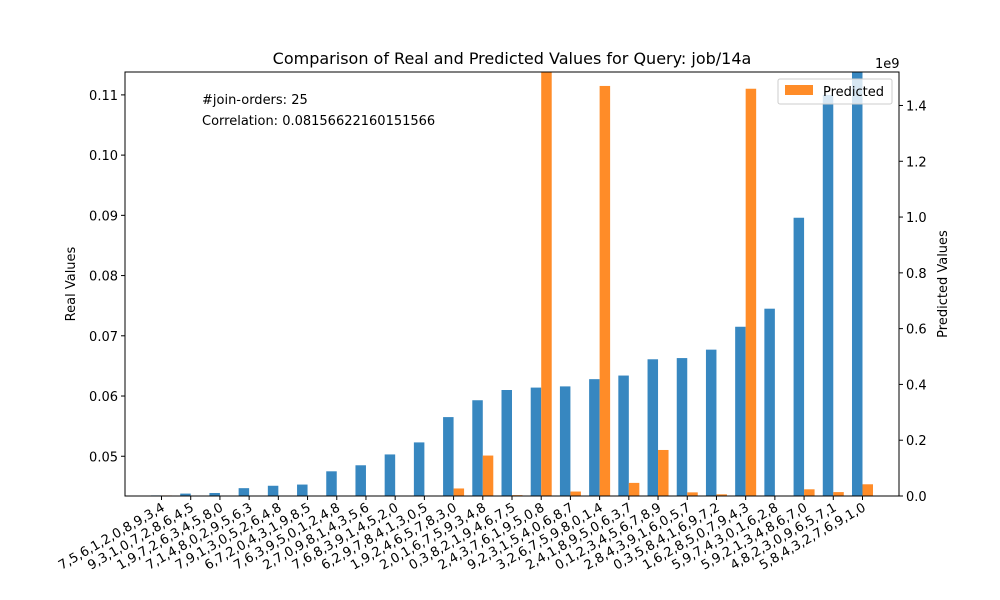 This screenshot has height=600, width=1000. I want to click on right-y-tick-label-0: 0.0, so click(916, 497).